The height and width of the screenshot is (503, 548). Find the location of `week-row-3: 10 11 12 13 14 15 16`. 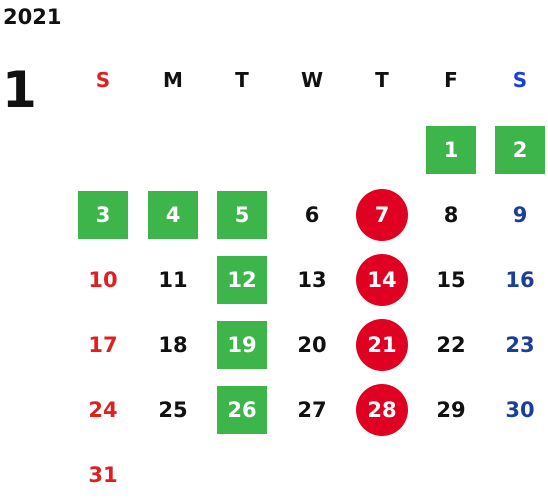

week-row-3: 10 11 12 13 14 15 16 is located at coordinates (308, 280).